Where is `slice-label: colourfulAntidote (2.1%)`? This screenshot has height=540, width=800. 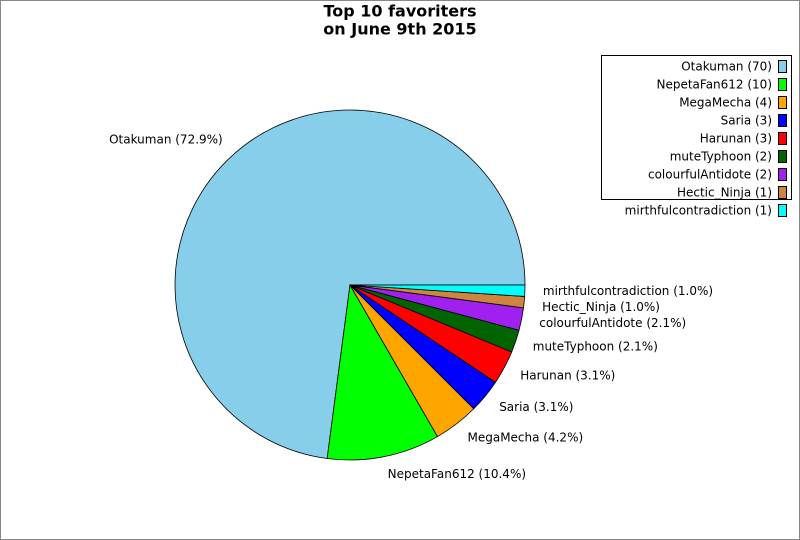 slice-label: colourfulAntidote (2.1%) is located at coordinates (612, 323).